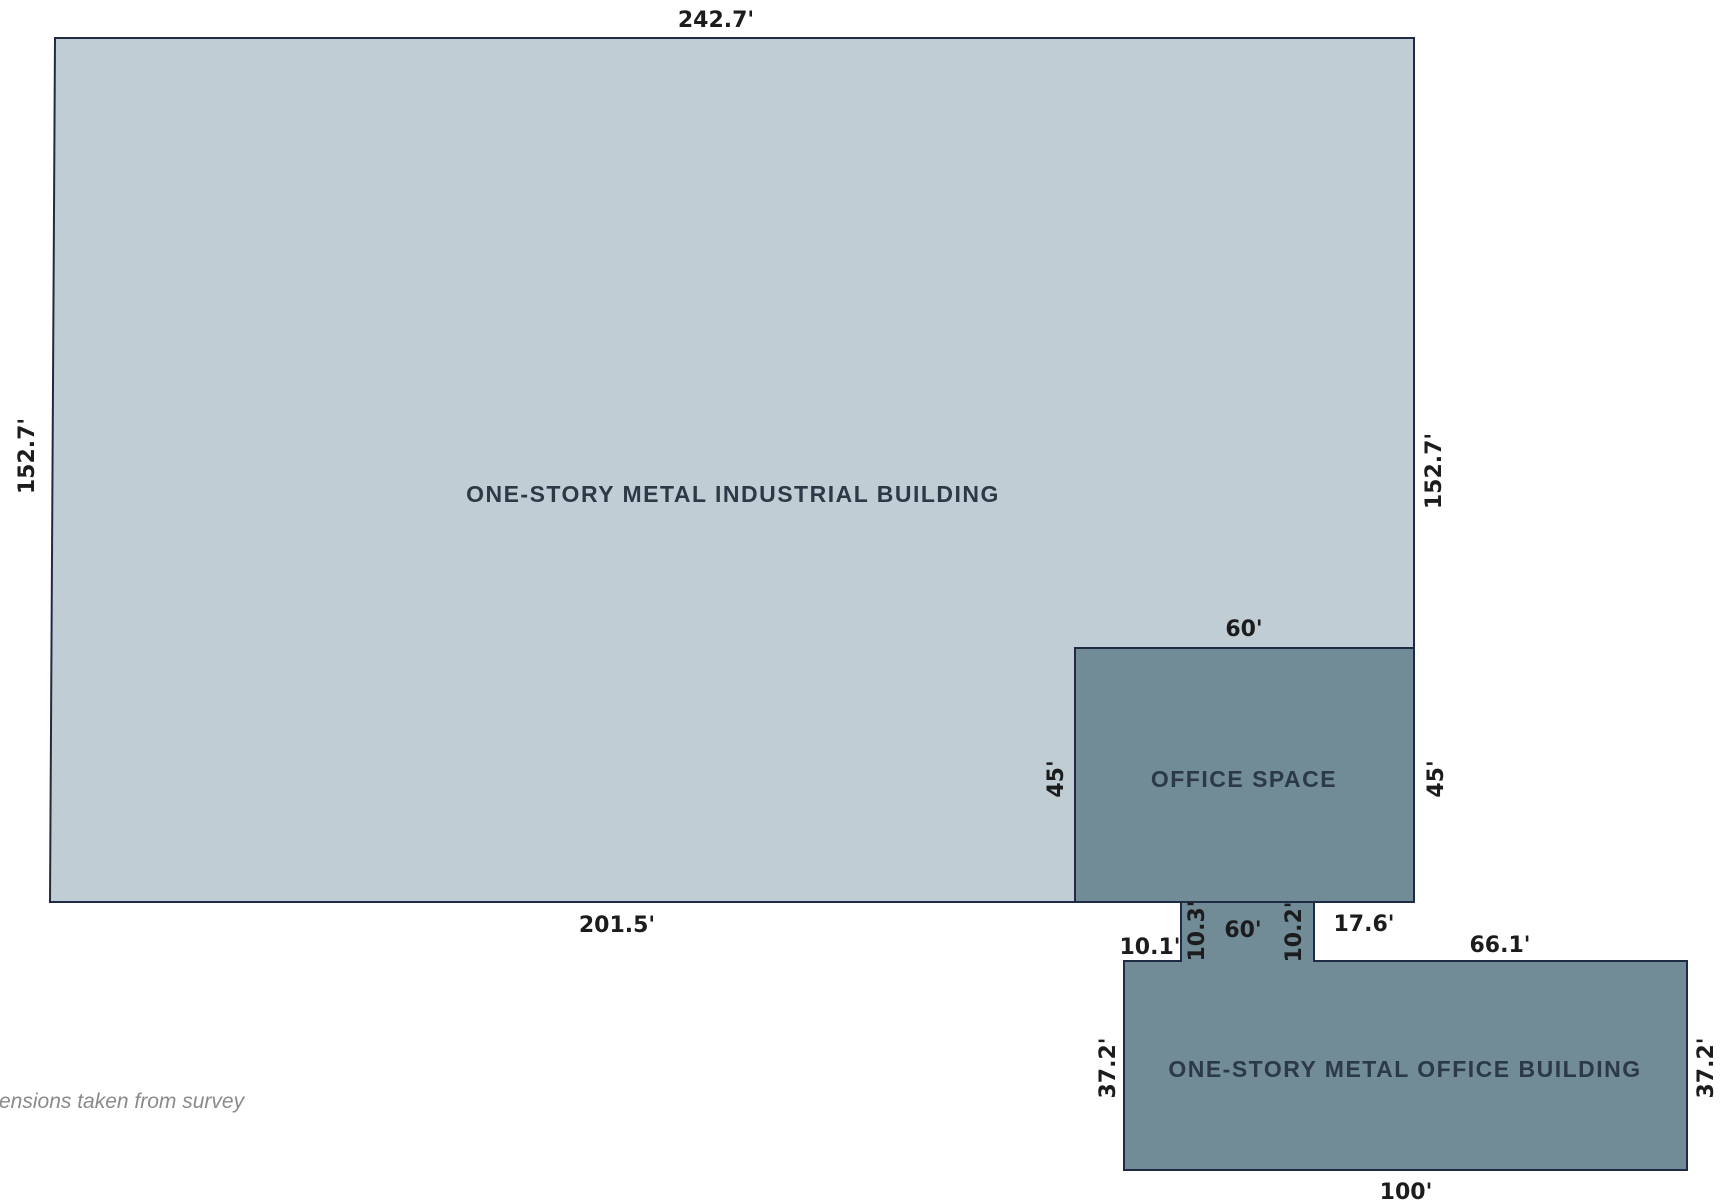  I want to click on dimension-connector-right-height: 10.2', so click(1294, 931).